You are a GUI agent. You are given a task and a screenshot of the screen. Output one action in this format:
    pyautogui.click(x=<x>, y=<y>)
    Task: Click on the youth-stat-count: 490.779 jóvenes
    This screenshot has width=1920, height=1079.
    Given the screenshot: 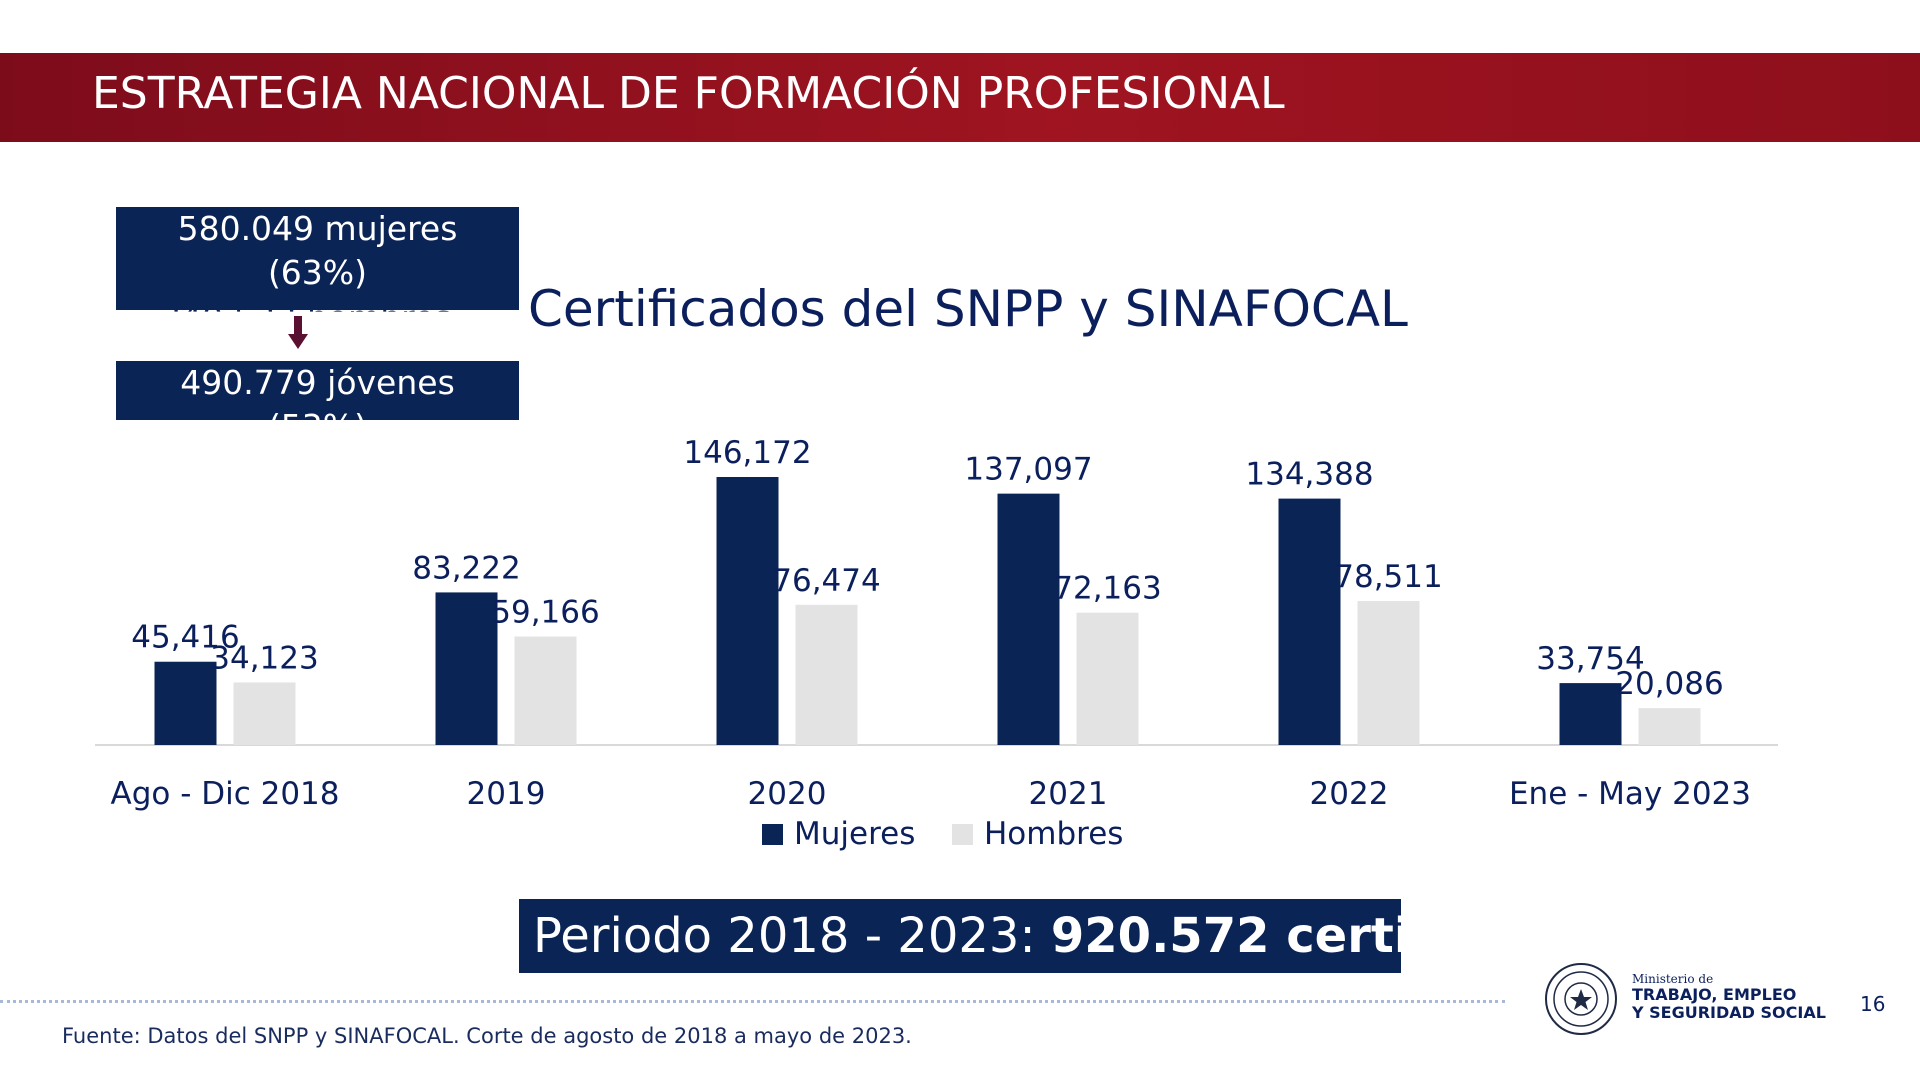 What is the action you would take?
    pyautogui.click(x=317, y=382)
    